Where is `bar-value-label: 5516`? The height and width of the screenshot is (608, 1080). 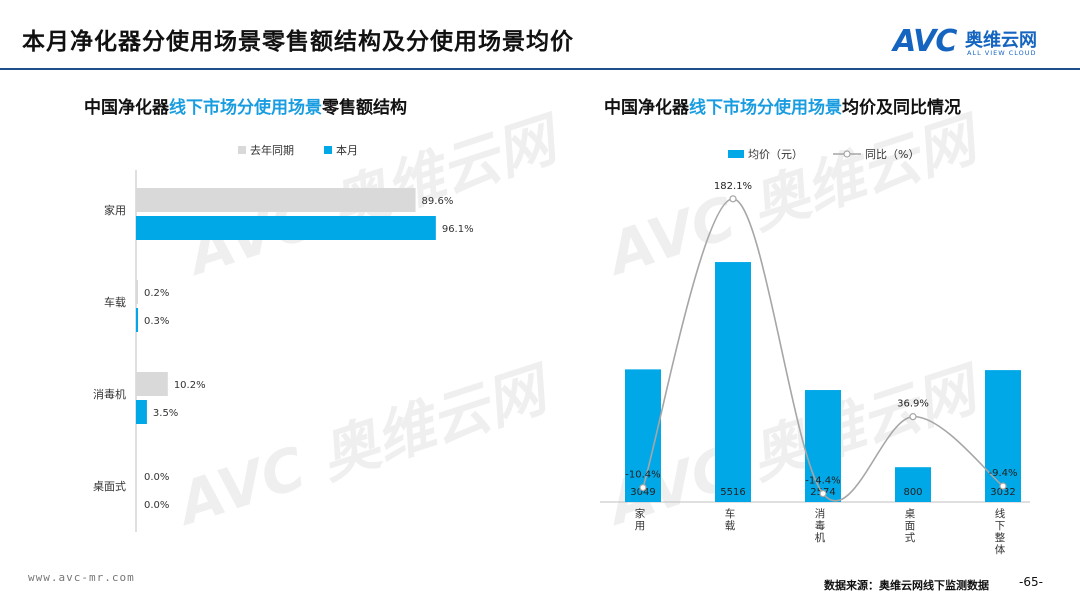 bar-value-label: 5516 is located at coordinates (732, 492).